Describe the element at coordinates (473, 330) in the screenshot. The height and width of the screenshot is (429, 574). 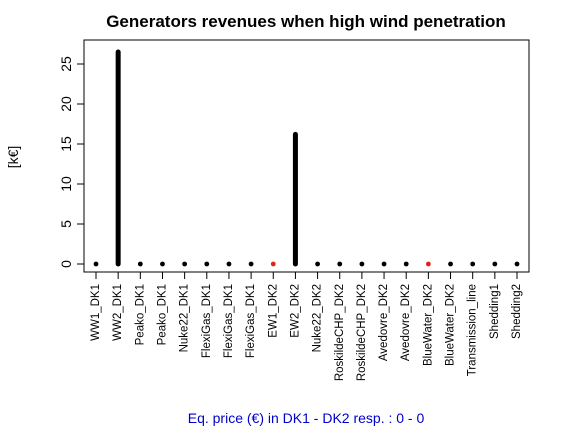
I see `x-tick-label: Transmission_line` at that location.